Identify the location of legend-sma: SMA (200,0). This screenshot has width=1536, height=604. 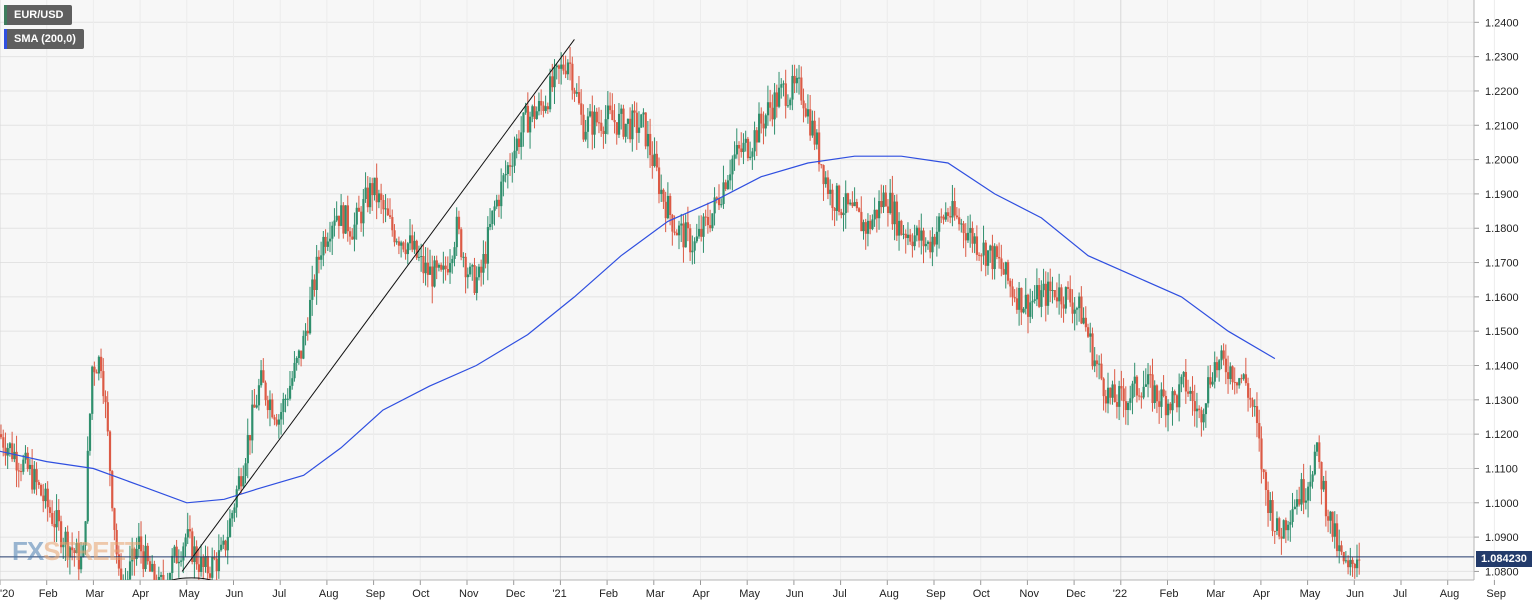
(44, 39).